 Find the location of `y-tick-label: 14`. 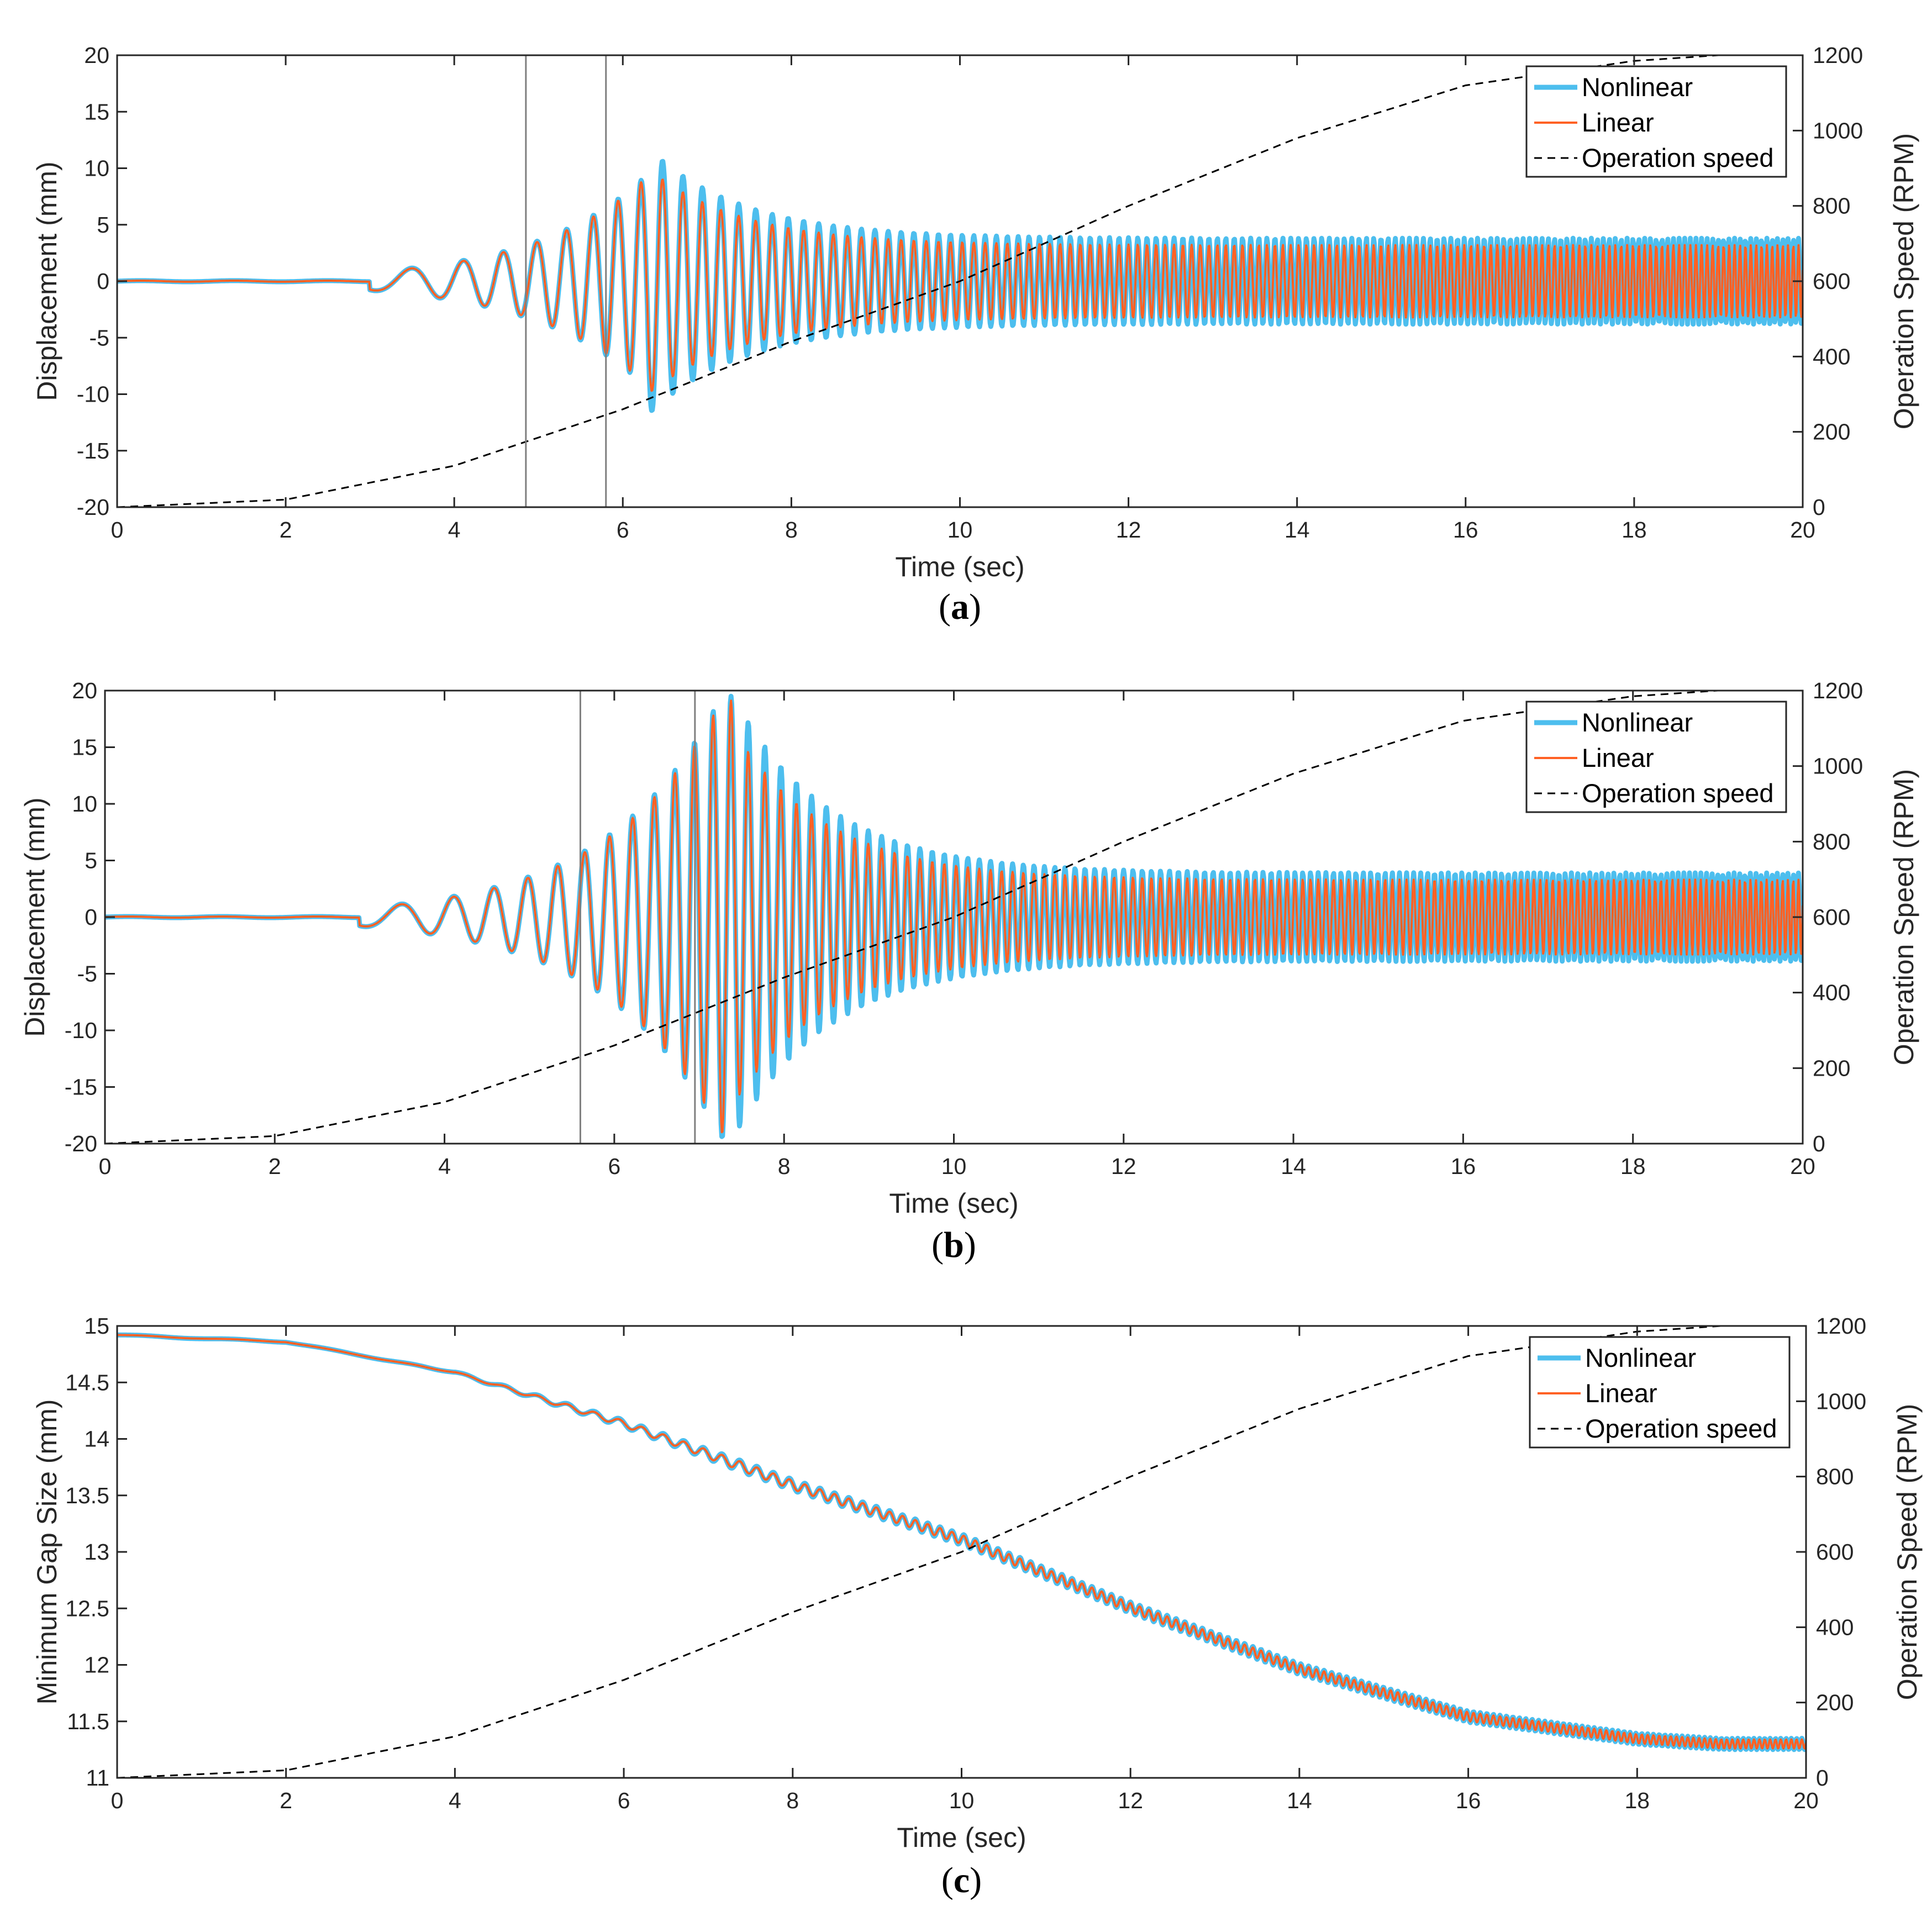

y-tick-label: 14 is located at coordinates (97, 1439).